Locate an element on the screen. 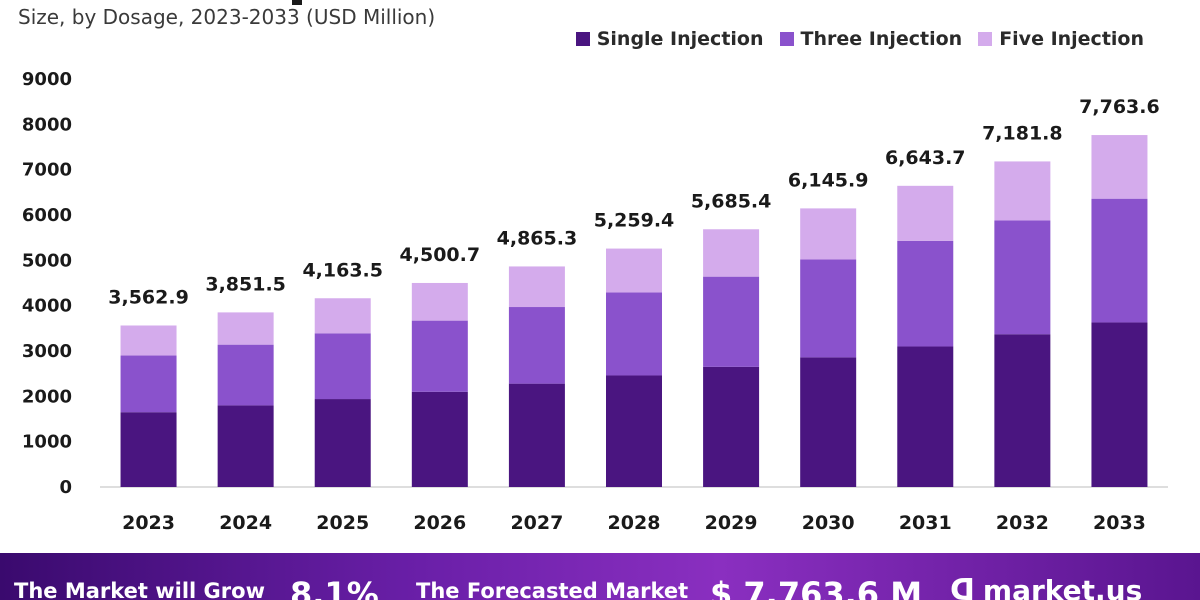 The height and width of the screenshot is (600, 1200). bar-total-label: 3,851.5 is located at coordinates (245, 284).